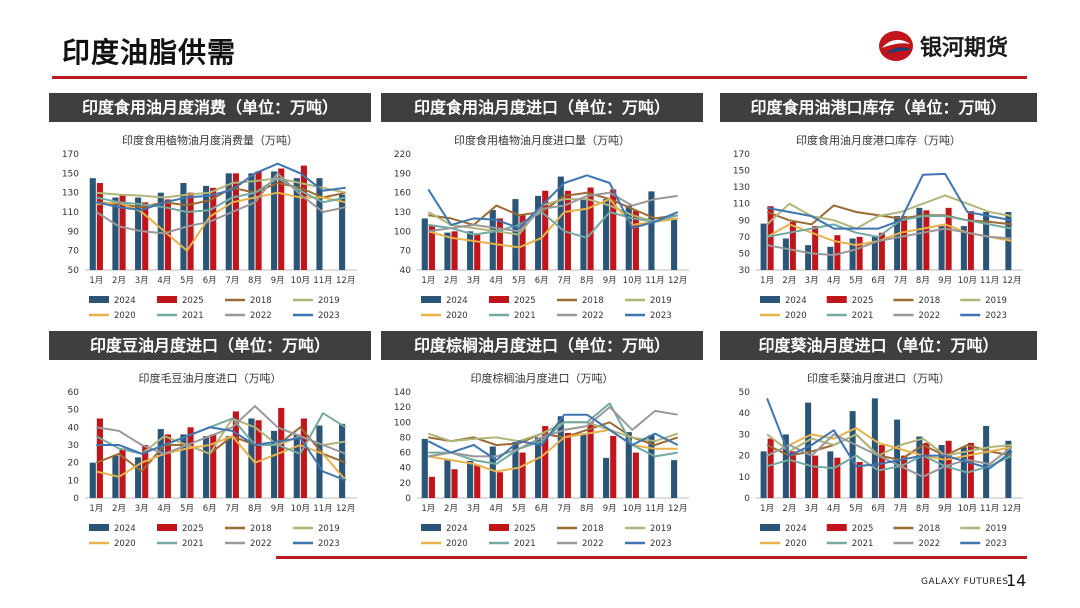  What do you see at coordinates (402, 232) in the screenshot?
I see `y-tick-label: 100` at bounding box center [402, 232].